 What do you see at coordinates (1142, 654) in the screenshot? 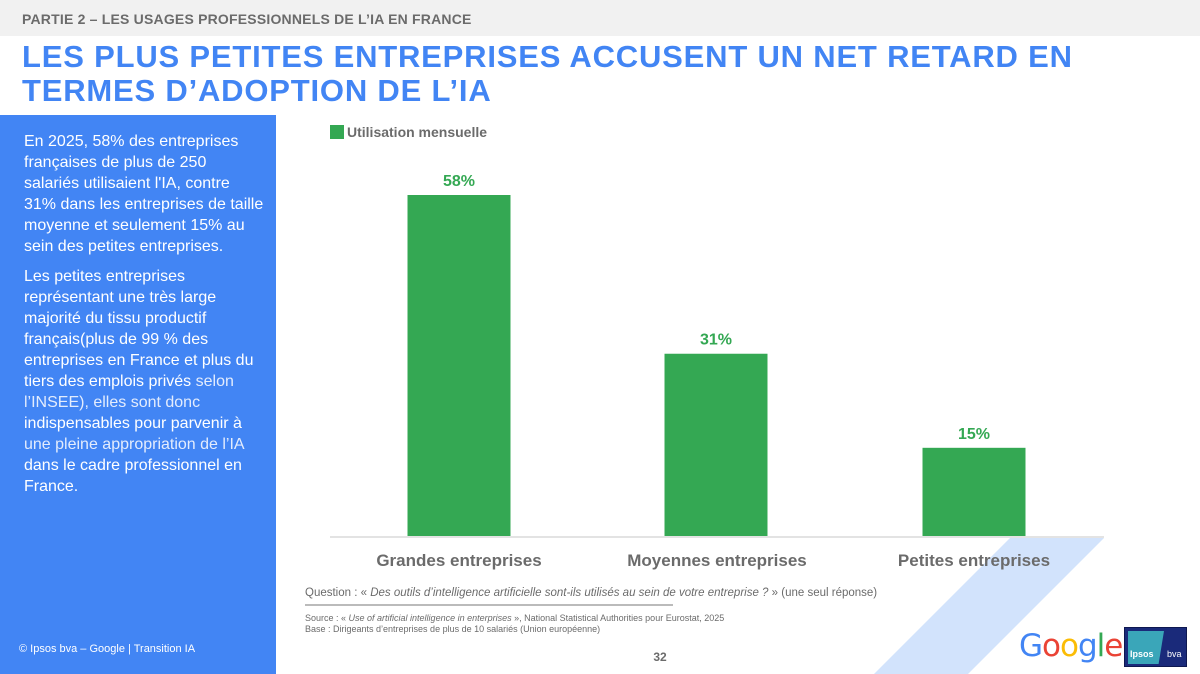
I see `ipsos-wordmark: Ipsos` at bounding box center [1142, 654].